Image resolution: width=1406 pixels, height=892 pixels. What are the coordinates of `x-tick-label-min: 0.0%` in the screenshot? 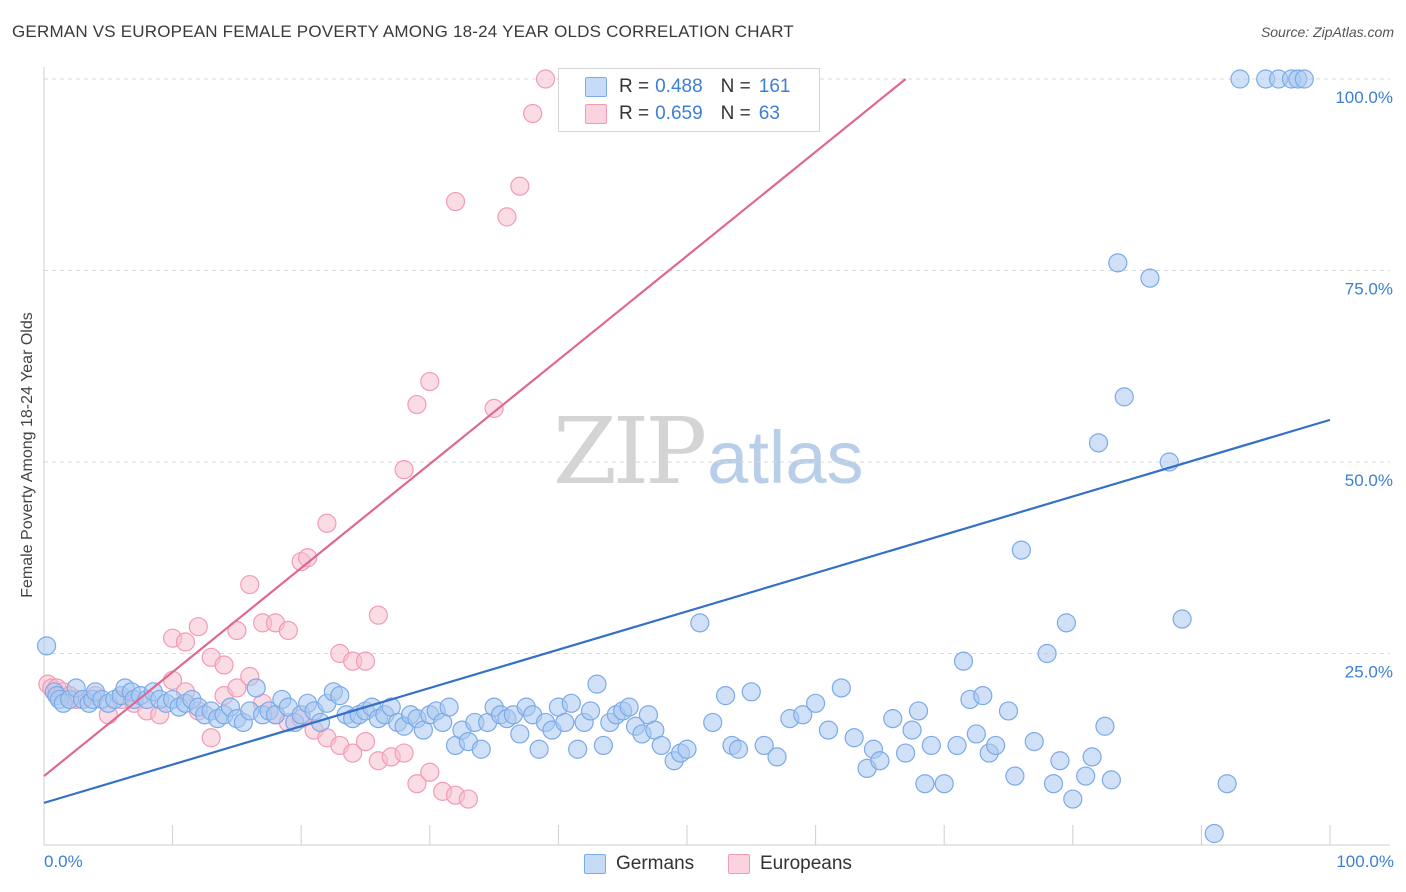 It's located at (63, 861).